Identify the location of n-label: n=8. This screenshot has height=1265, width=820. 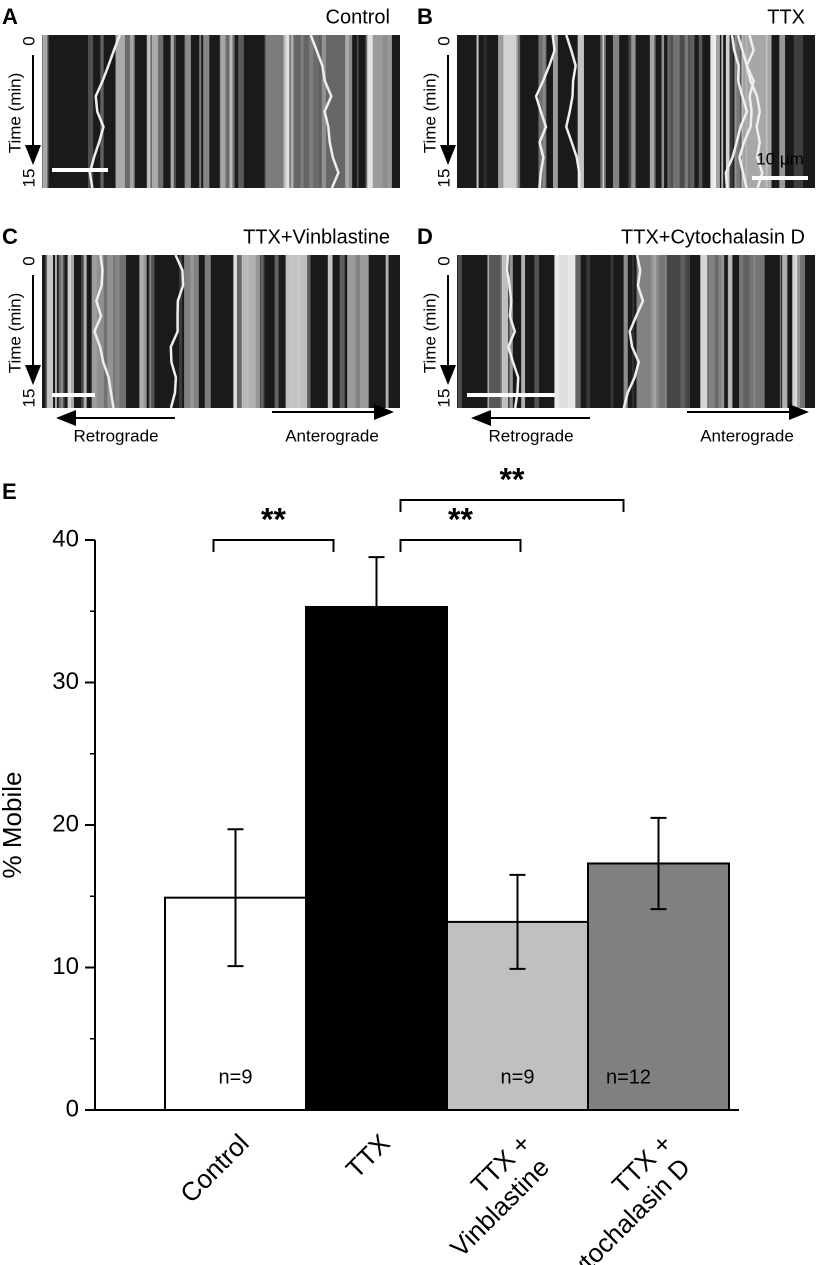
(377, 1077).